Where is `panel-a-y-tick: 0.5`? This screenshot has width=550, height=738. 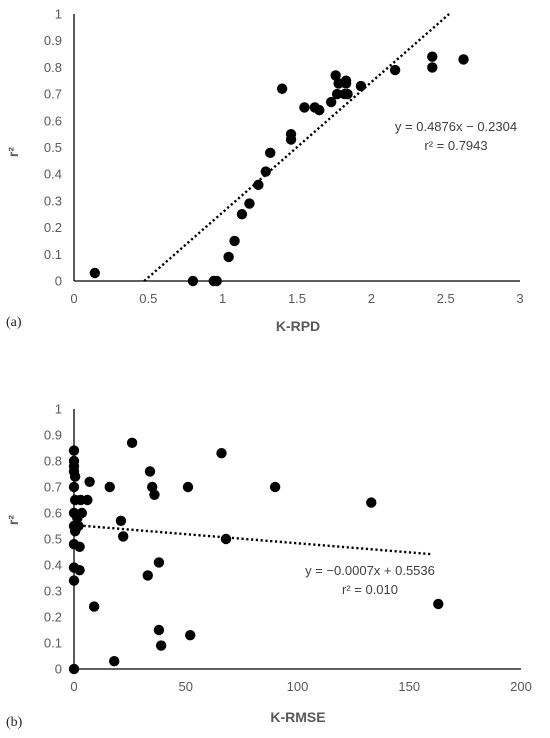 panel-a-y-tick: 0.5 is located at coordinates (53, 147).